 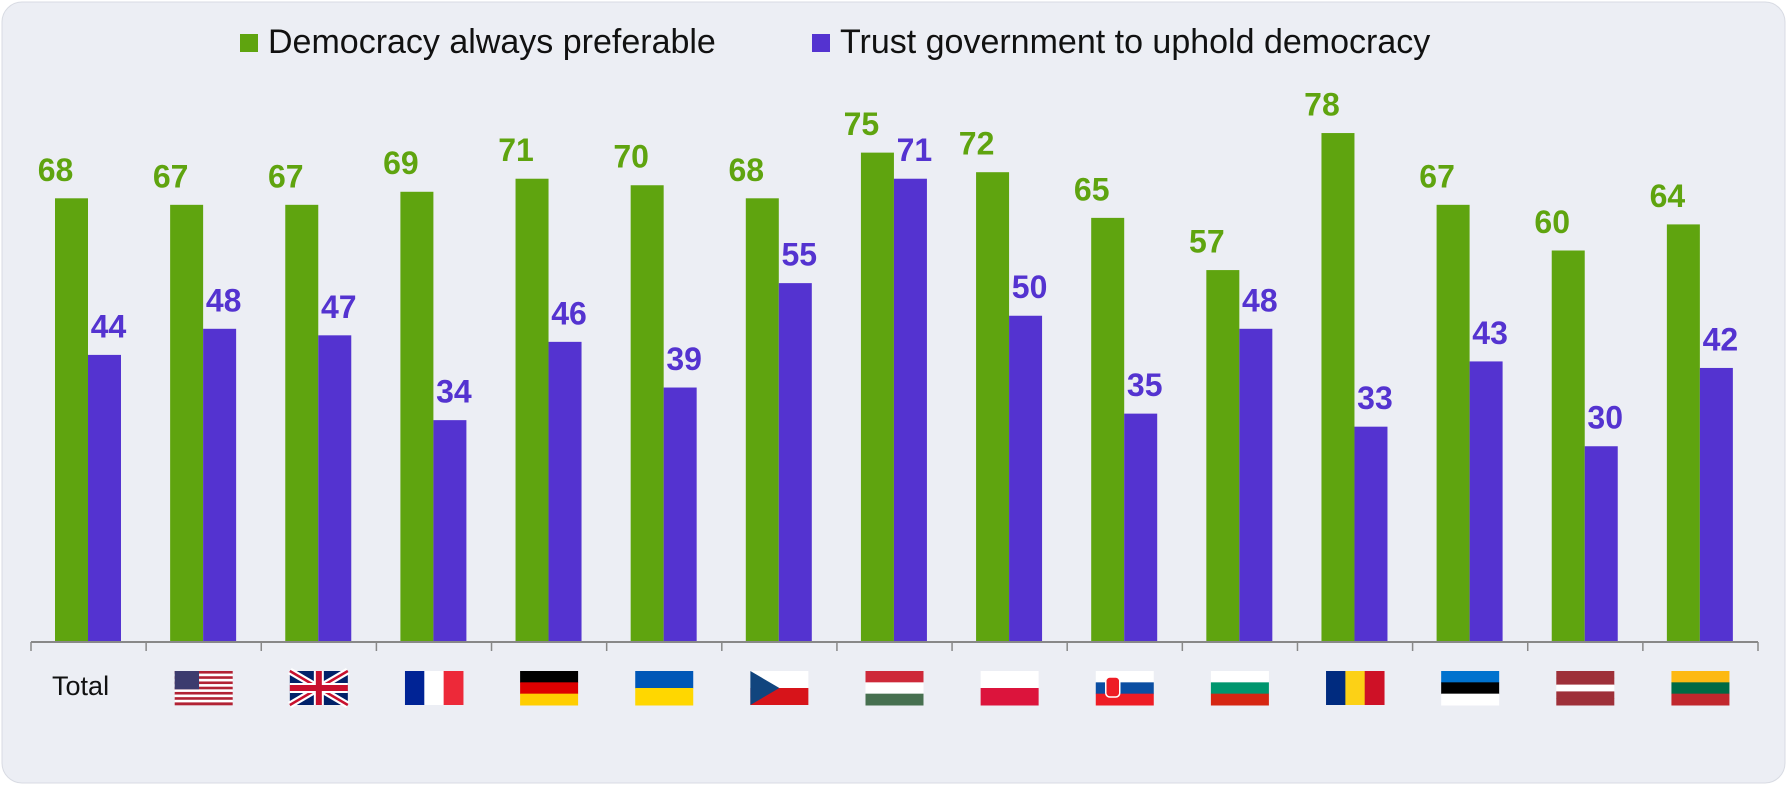 What do you see at coordinates (318, 688) in the screenshot?
I see `flag-cross` at bounding box center [318, 688].